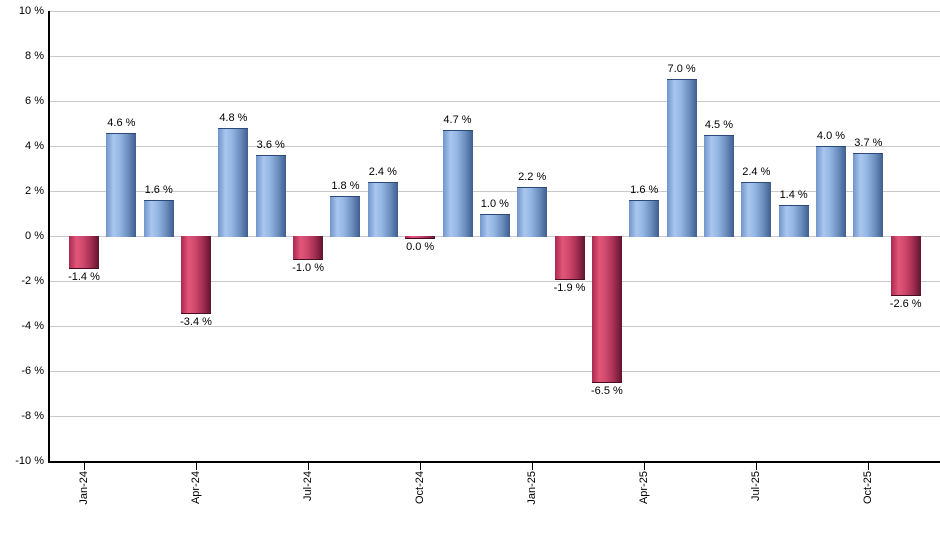 This screenshot has height=550, width=940. What do you see at coordinates (121, 122) in the screenshot?
I see `bar-value-label: 4.6 %` at bounding box center [121, 122].